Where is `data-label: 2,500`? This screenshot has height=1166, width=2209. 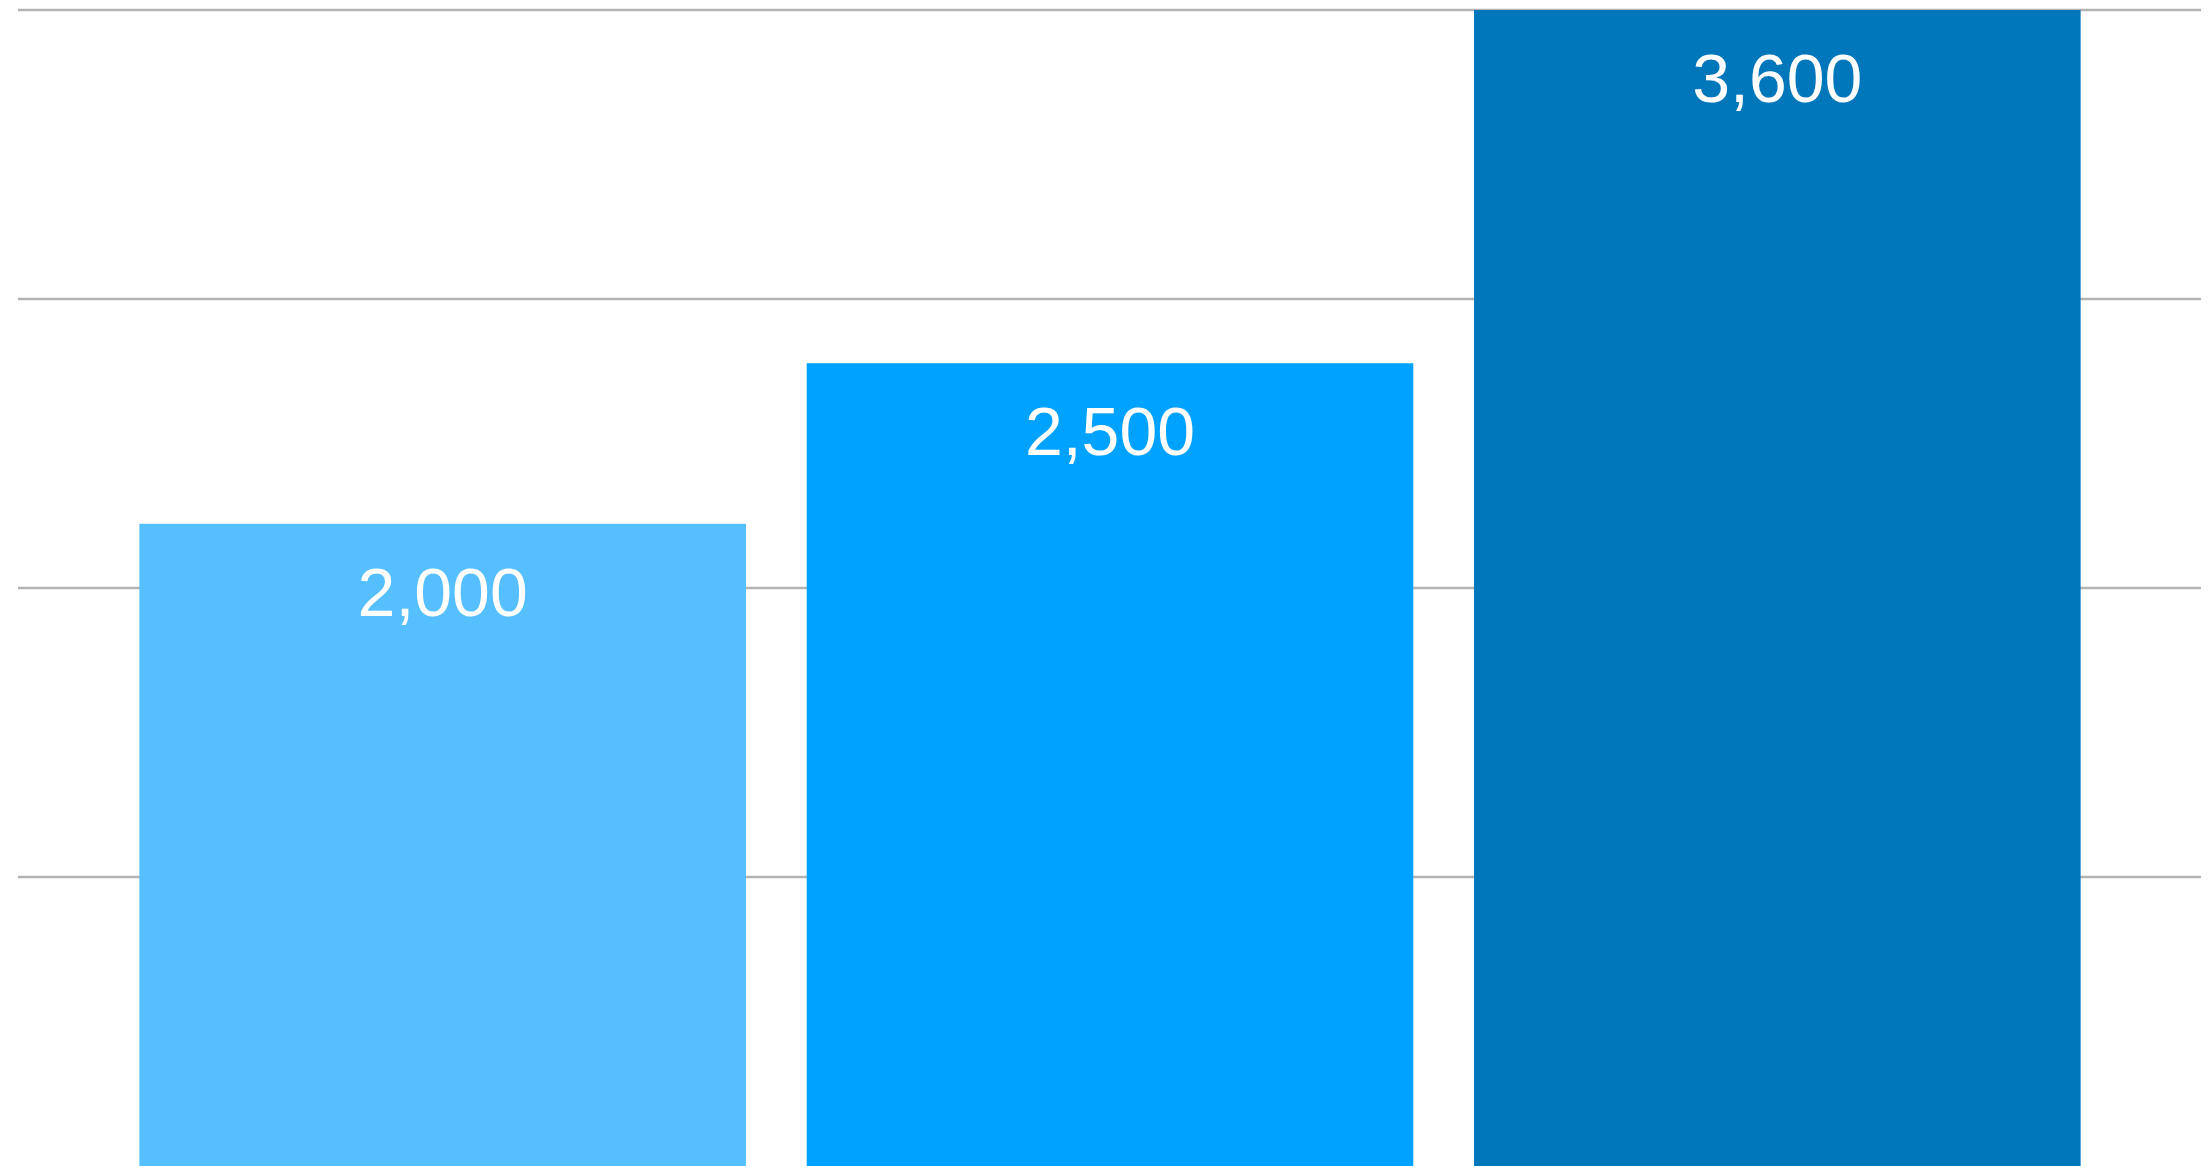 data-label: 2,500 is located at coordinates (1110, 431).